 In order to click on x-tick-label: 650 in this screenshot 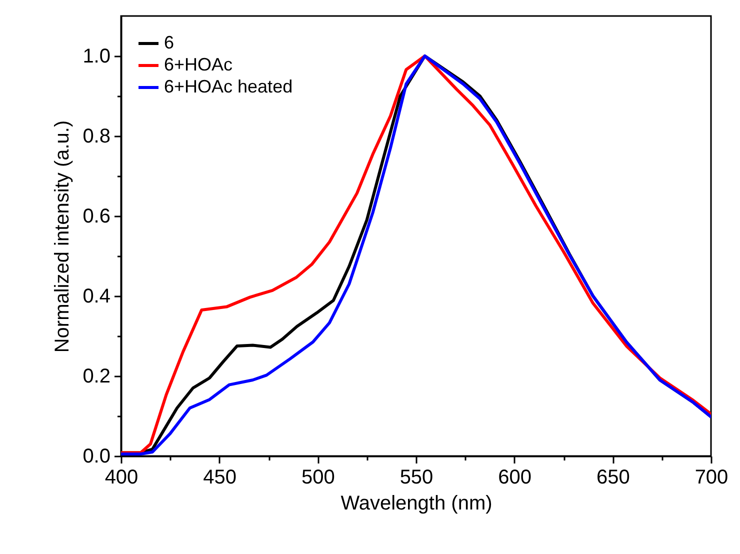, I will do `click(613, 477)`.